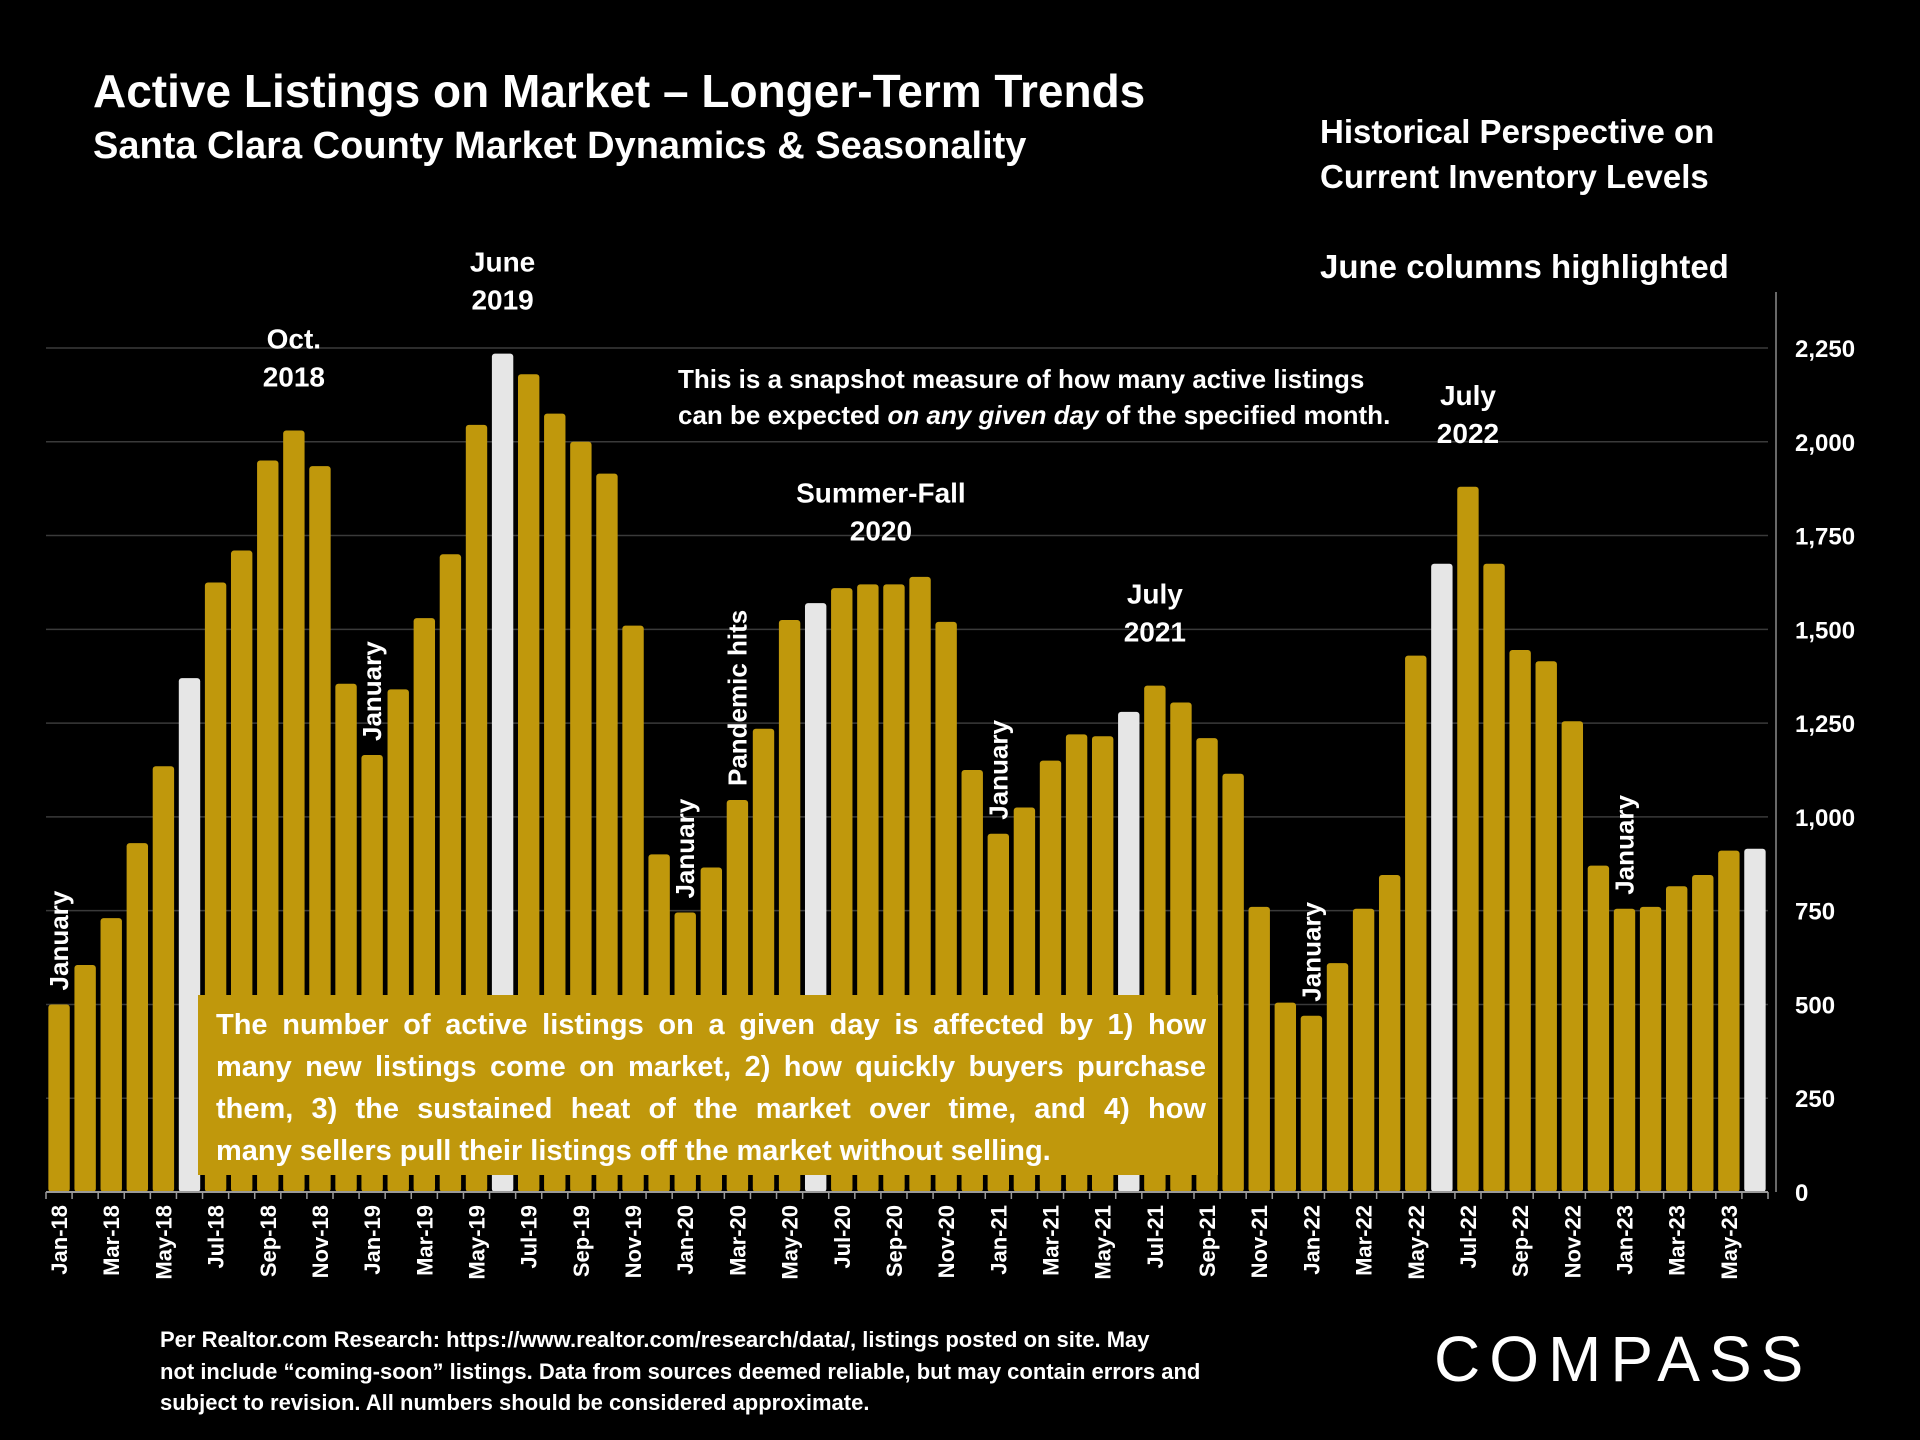 This screenshot has width=1920, height=1440. What do you see at coordinates (502, 262) in the screenshot?
I see `peak-annotation-line-1: June` at bounding box center [502, 262].